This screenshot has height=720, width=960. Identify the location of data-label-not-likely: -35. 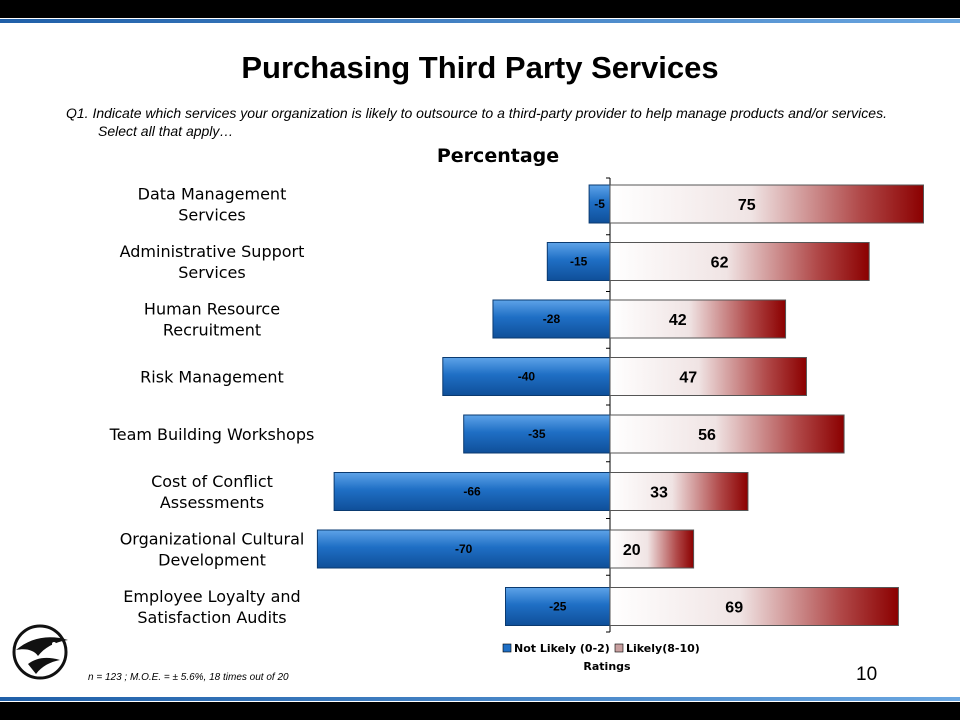
(537, 434).